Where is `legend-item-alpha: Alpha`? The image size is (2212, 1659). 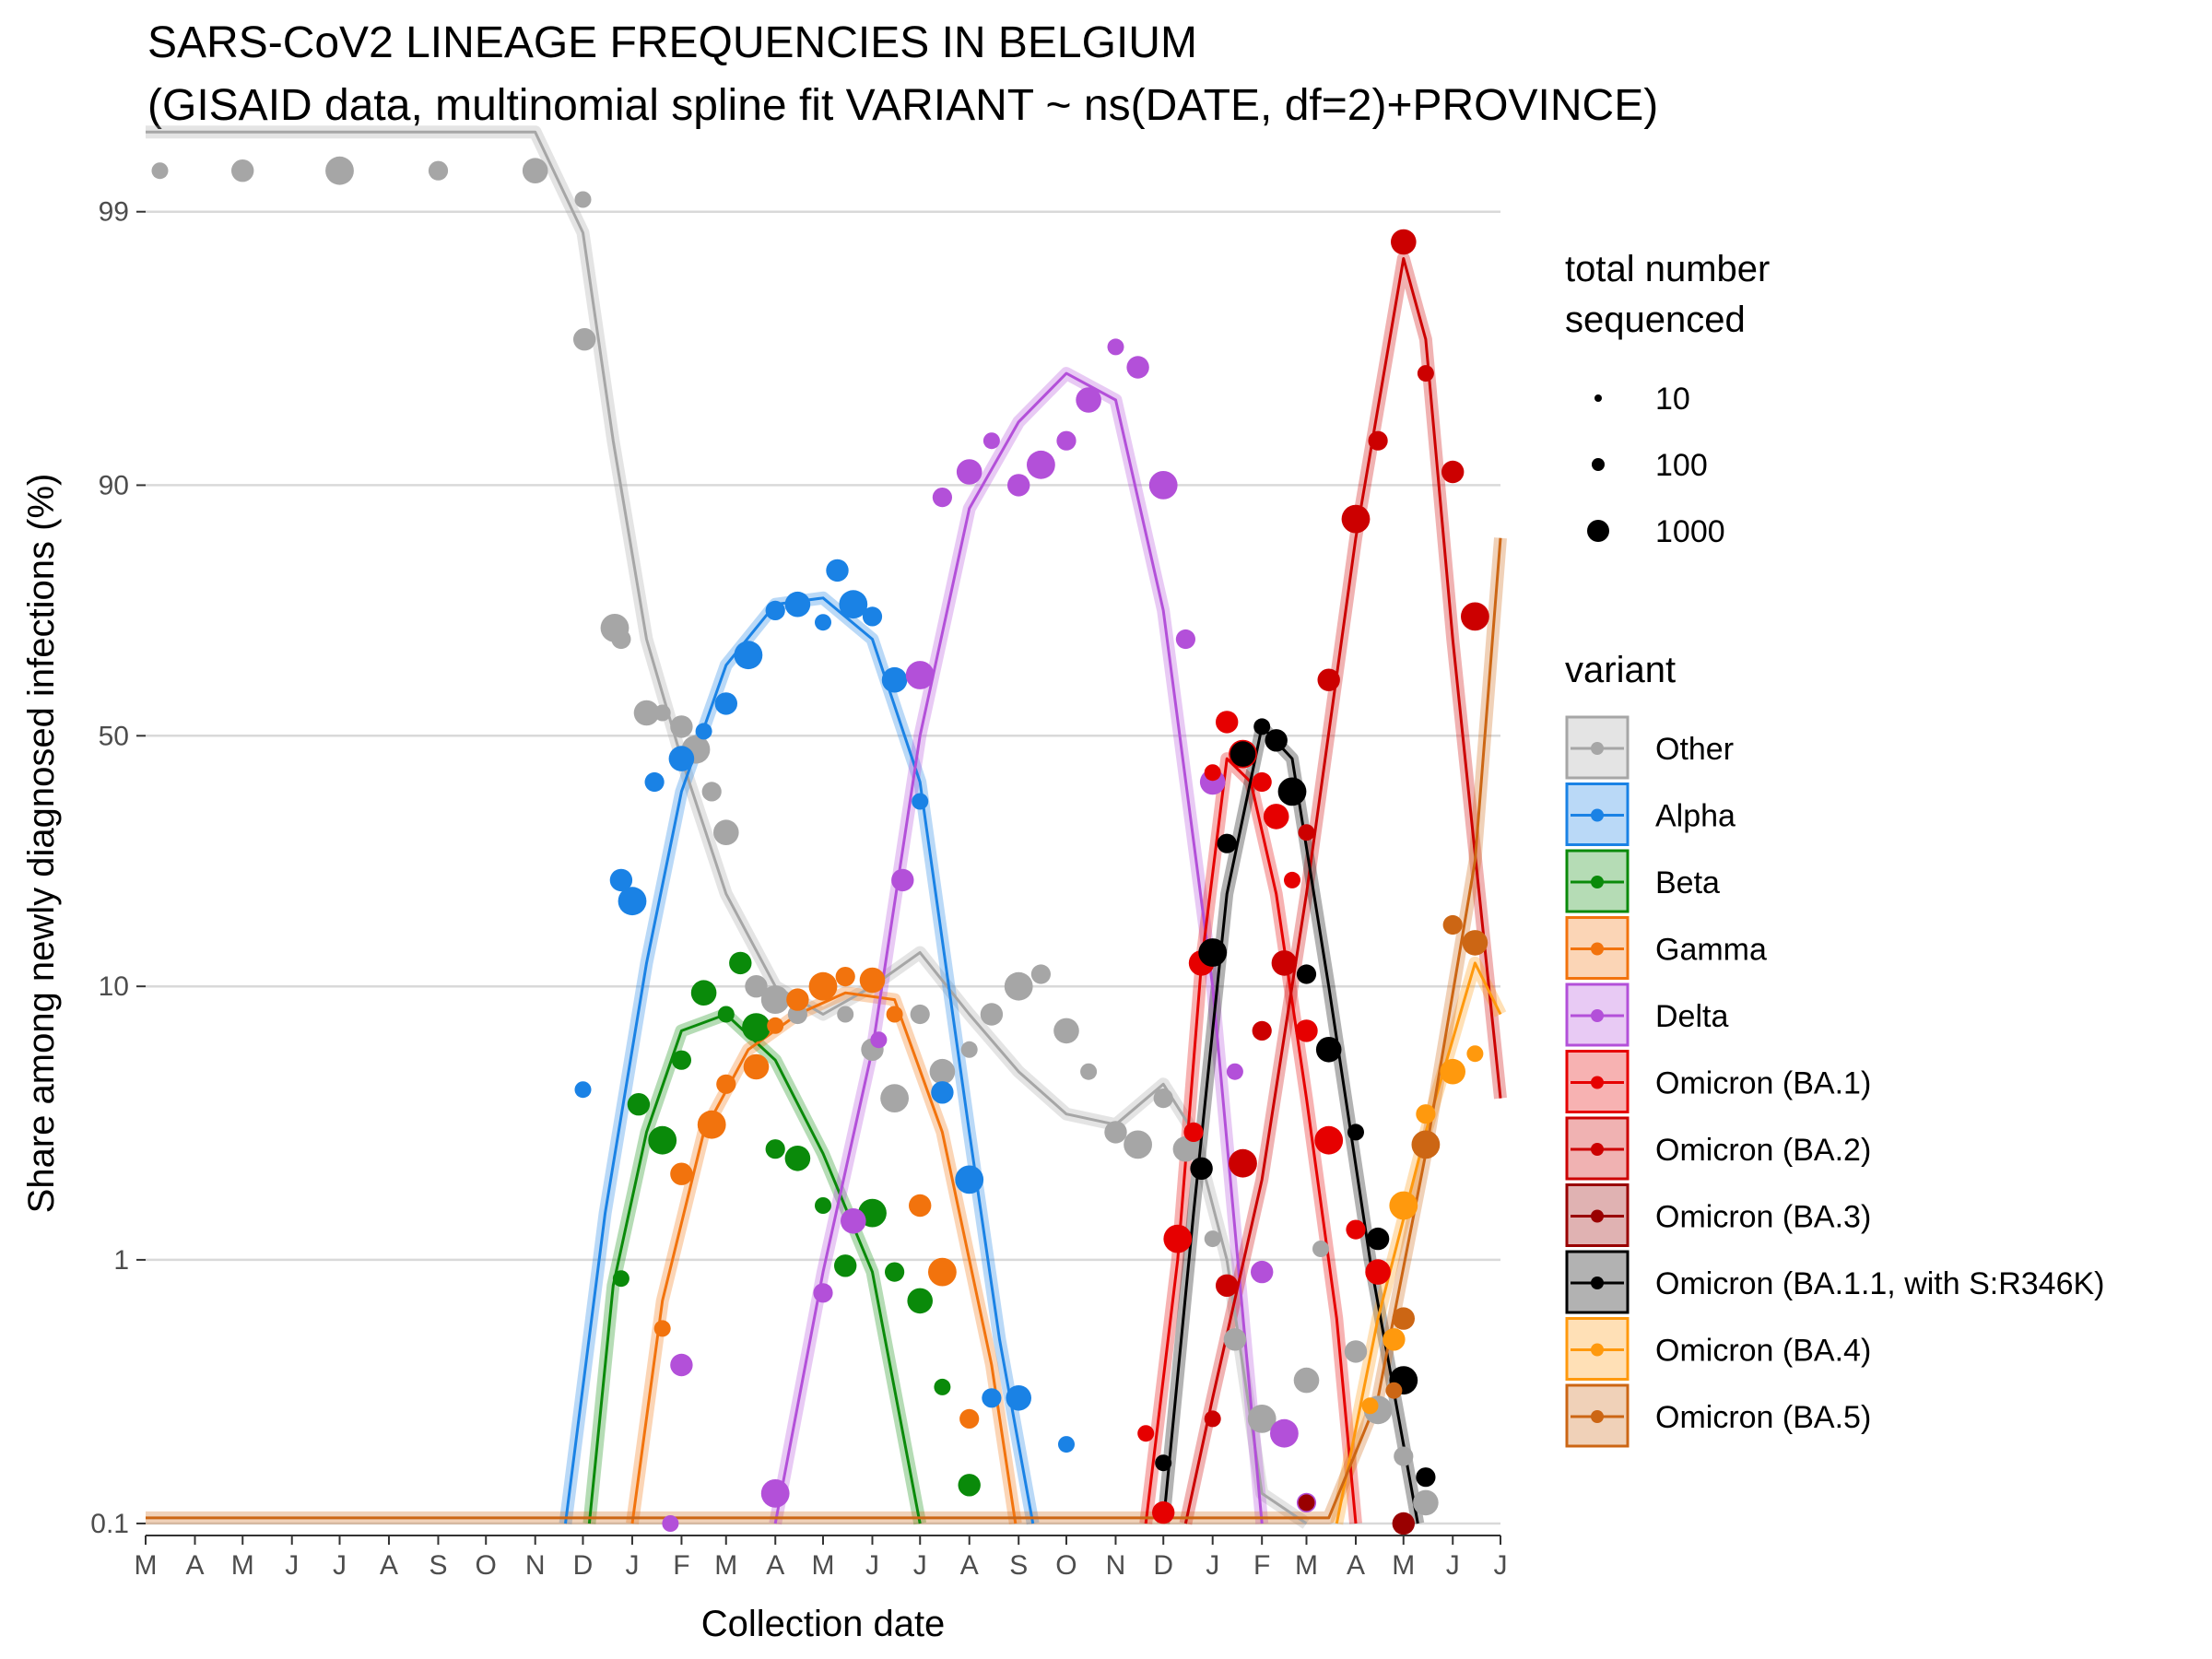
legend-item-alpha: Alpha is located at coordinates (1650, 814).